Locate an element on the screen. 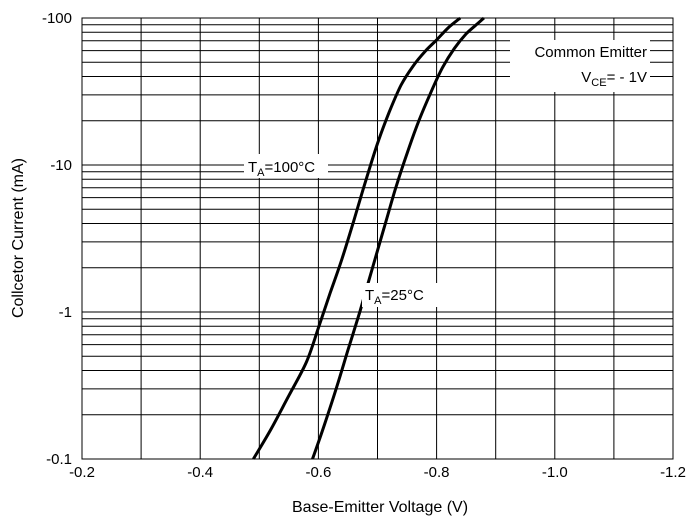 This screenshot has height=525, width=691. label-100c: TA=100°C is located at coordinates (281, 169).